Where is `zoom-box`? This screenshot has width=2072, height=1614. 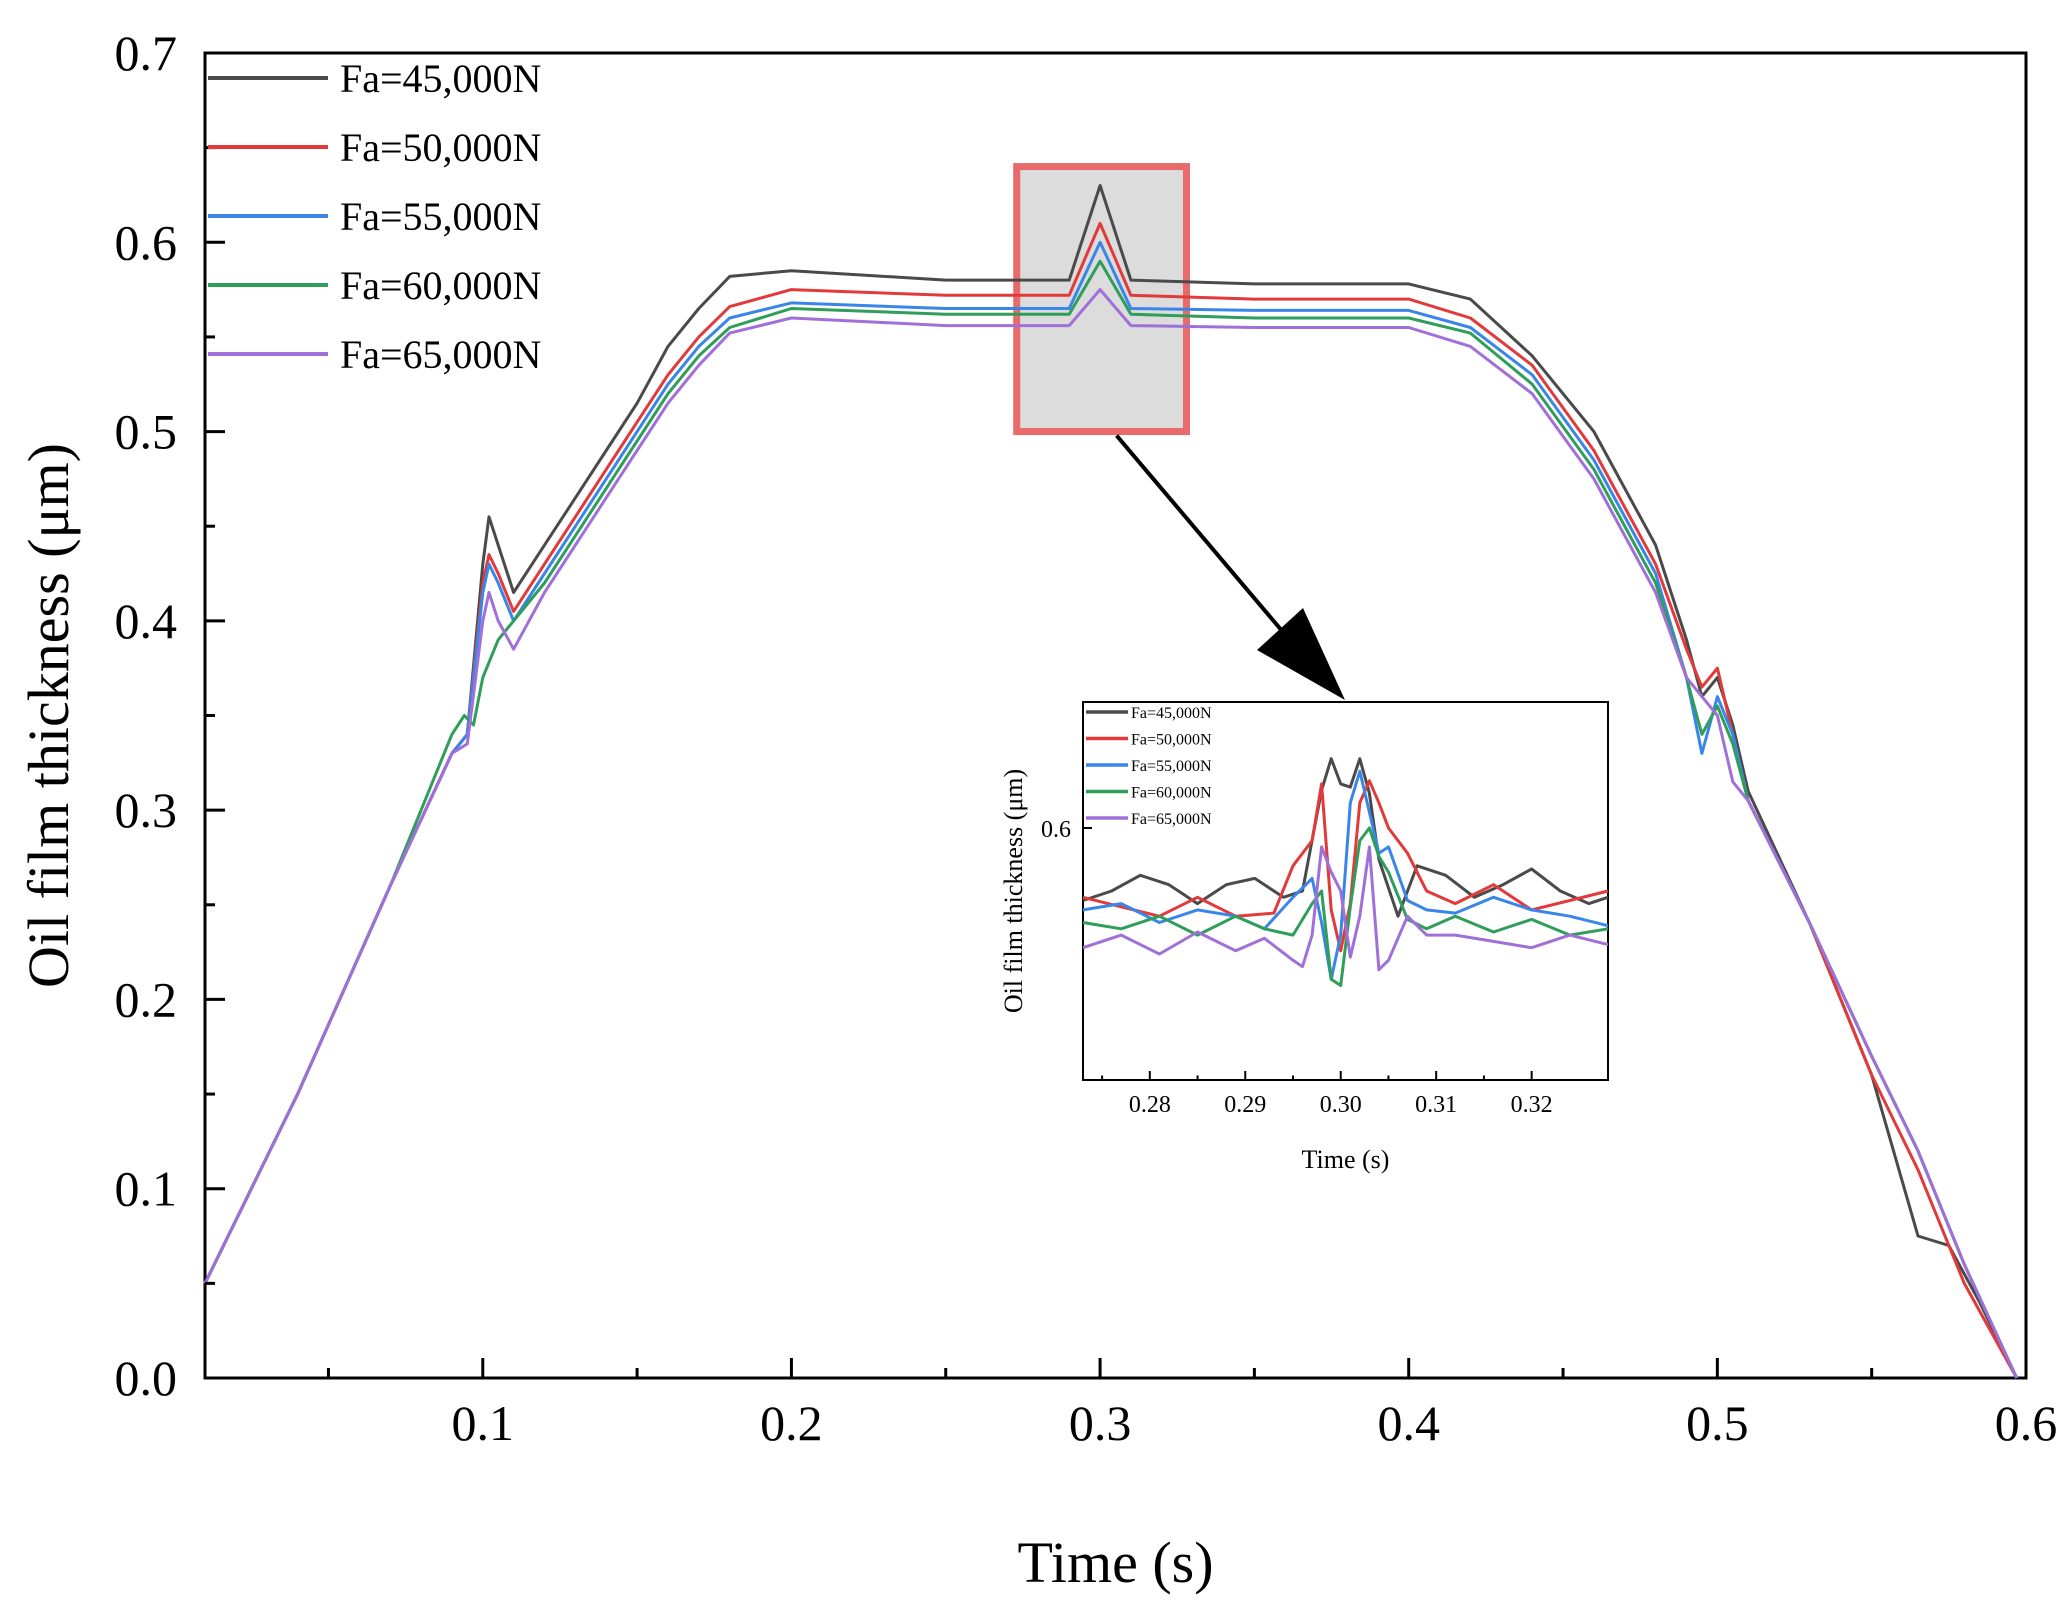
zoom-box is located at coordinates (1101, 299).